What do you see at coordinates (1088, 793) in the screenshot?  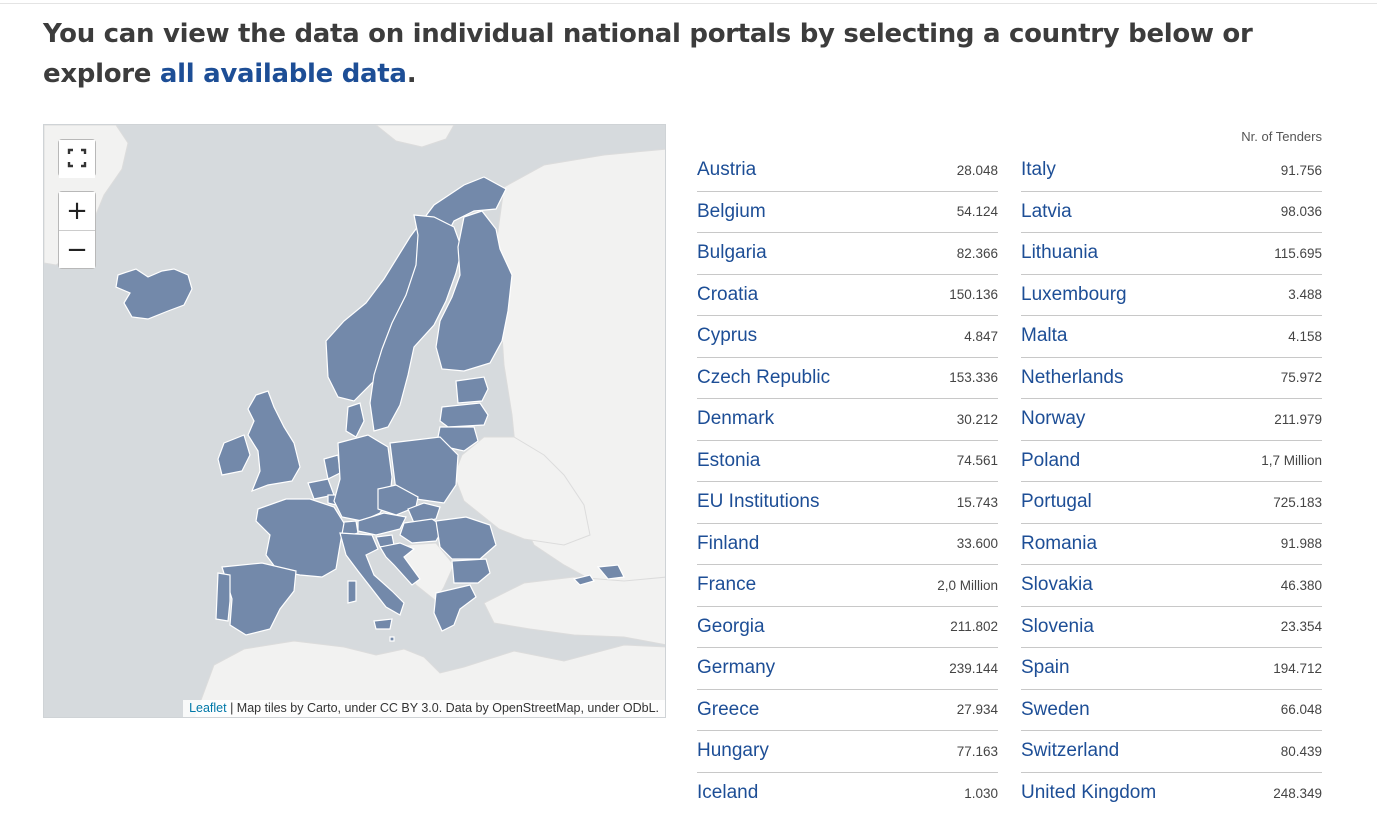 I see `country-name-link: United Kingdom` at bounding box center [1088, 793].